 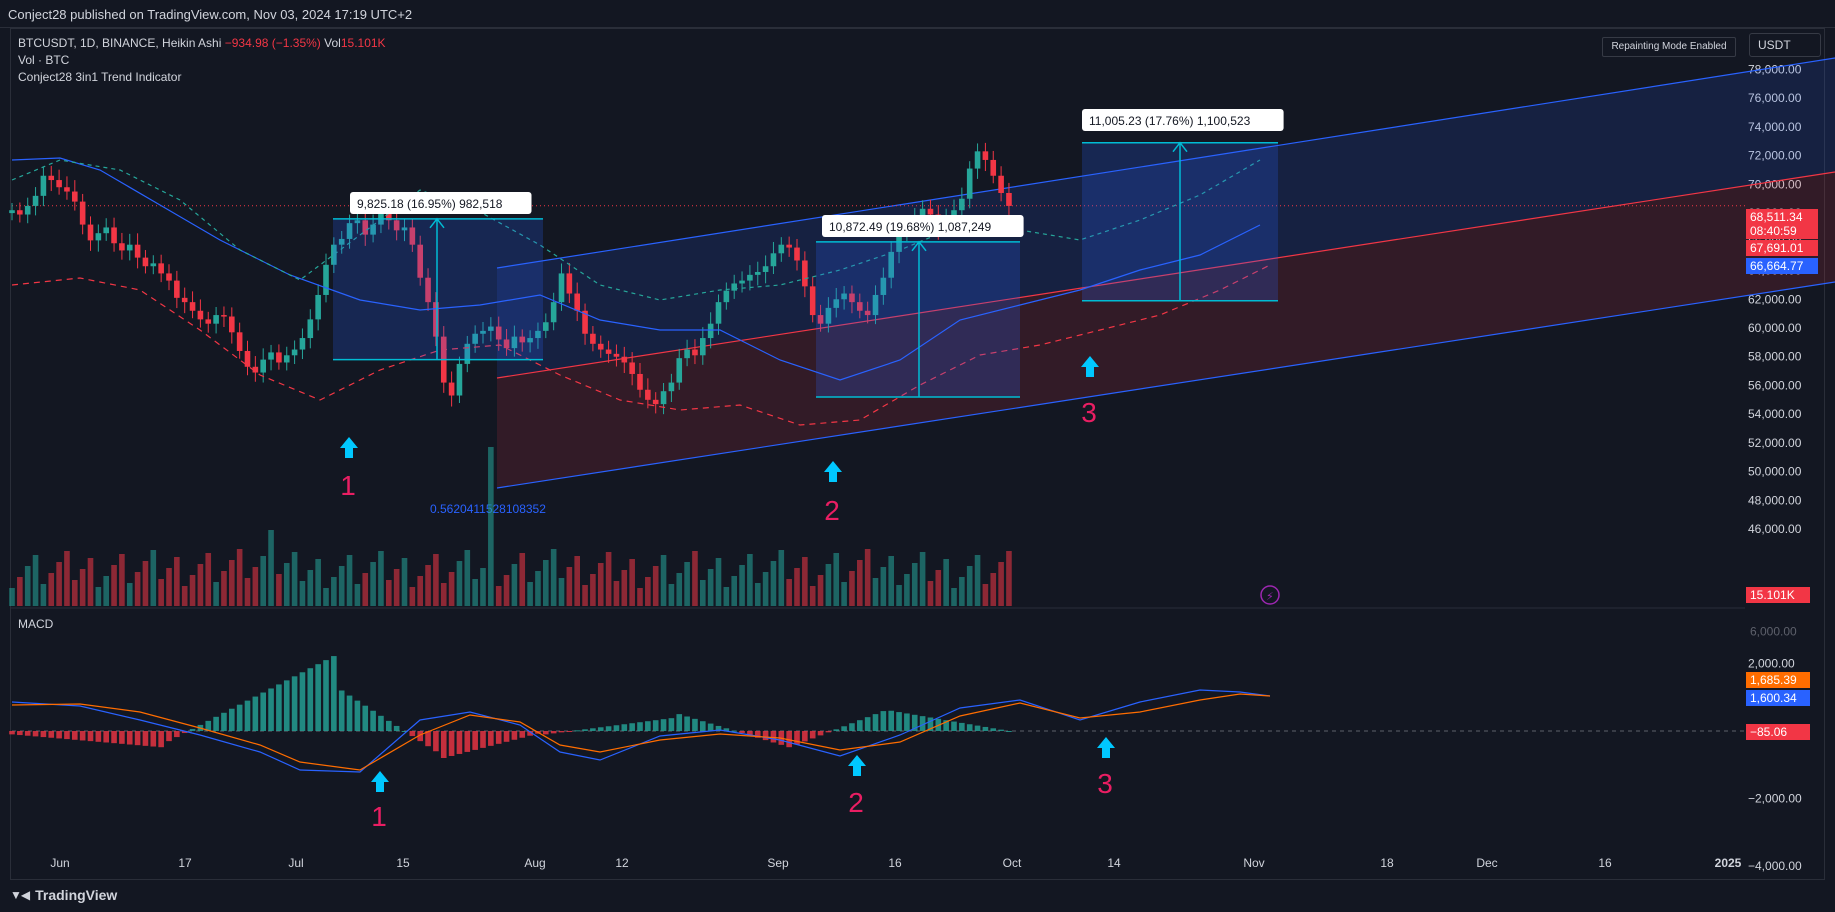 I want to click on currency-selector: USDT, so click(x=1785, y=45).